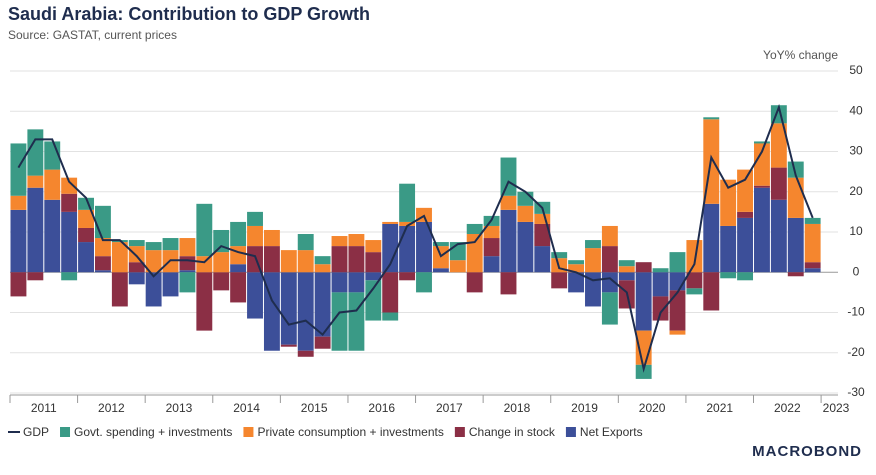  I want to click on x-tick-label: 2018, so click(517, 408).